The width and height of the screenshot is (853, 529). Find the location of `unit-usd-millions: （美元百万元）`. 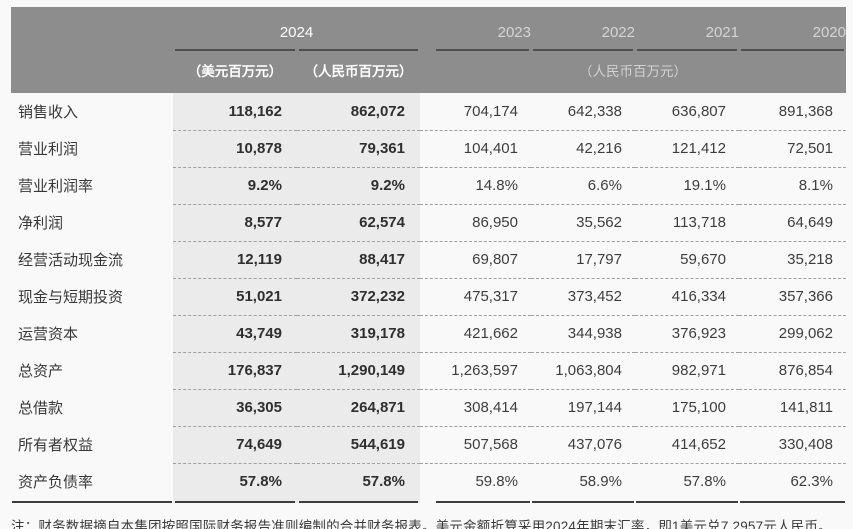

unit-usd-millions: （美元百万元） is located at coordinates (235, 72).